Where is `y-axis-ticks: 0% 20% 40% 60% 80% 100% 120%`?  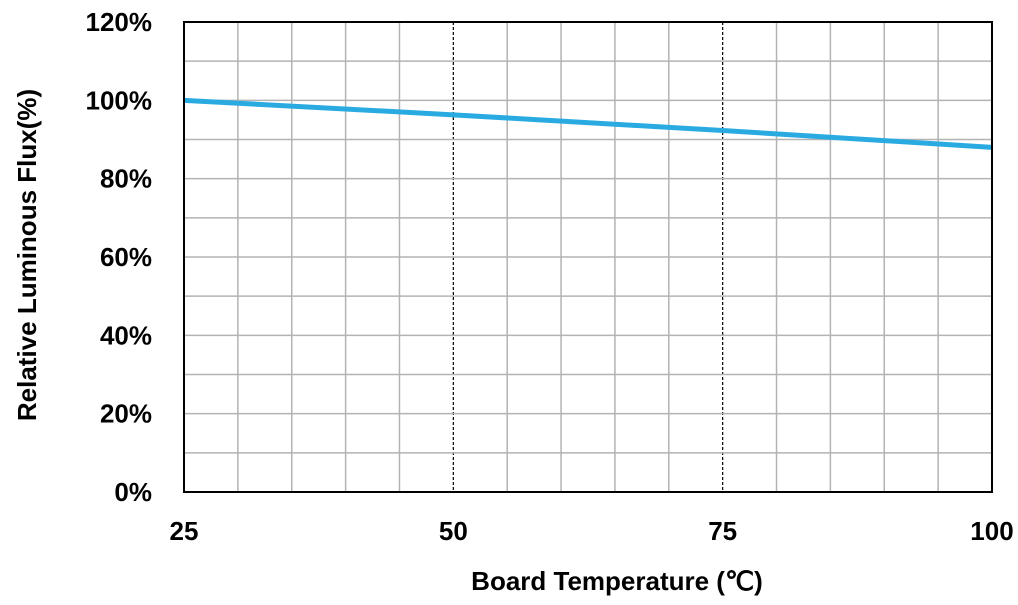
y-axis-ticks: 0% 20% 40% 60% 80% 100% 120% is located at coordinates (119, 257).